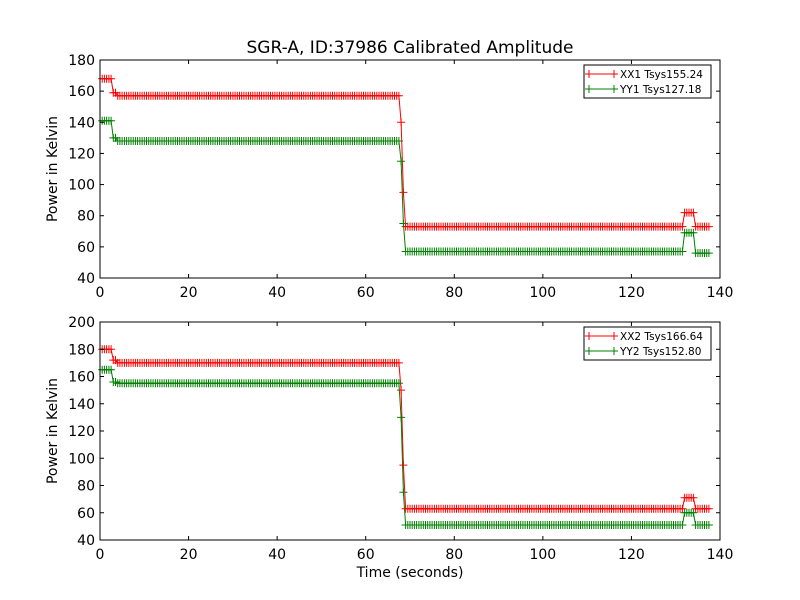  Describe the element at coordinates (410, 573) in the screenshot. I see `figure-x-axis-label: Time (seconds)` at that location.